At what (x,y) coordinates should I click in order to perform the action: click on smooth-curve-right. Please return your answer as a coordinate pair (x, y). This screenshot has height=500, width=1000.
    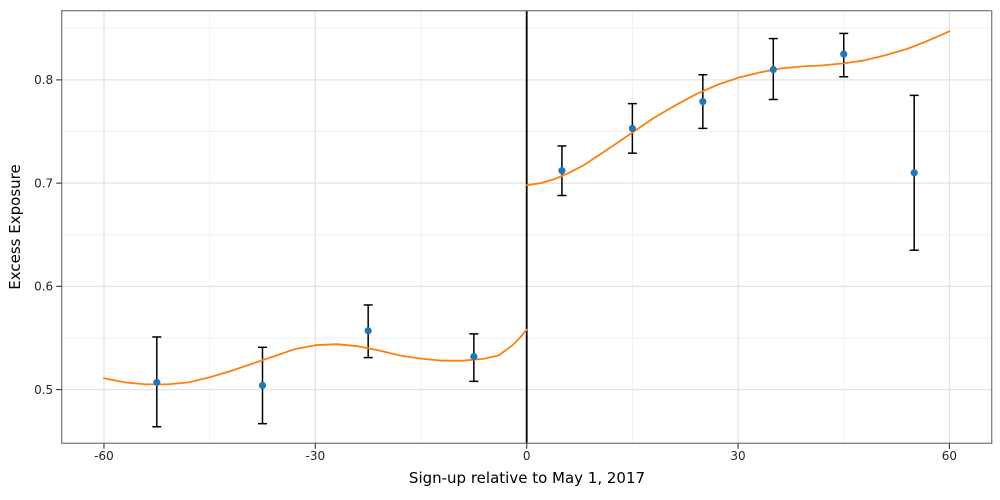
    Looking at the image, I should click on (738, 108).